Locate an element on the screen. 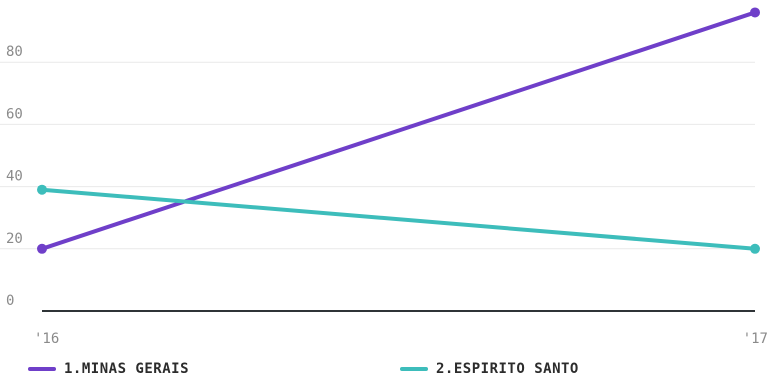 This screenshot has height=381, width=768. y-axis-ticks: 0 20 40 60 80 is located at coordinates (14, 176).